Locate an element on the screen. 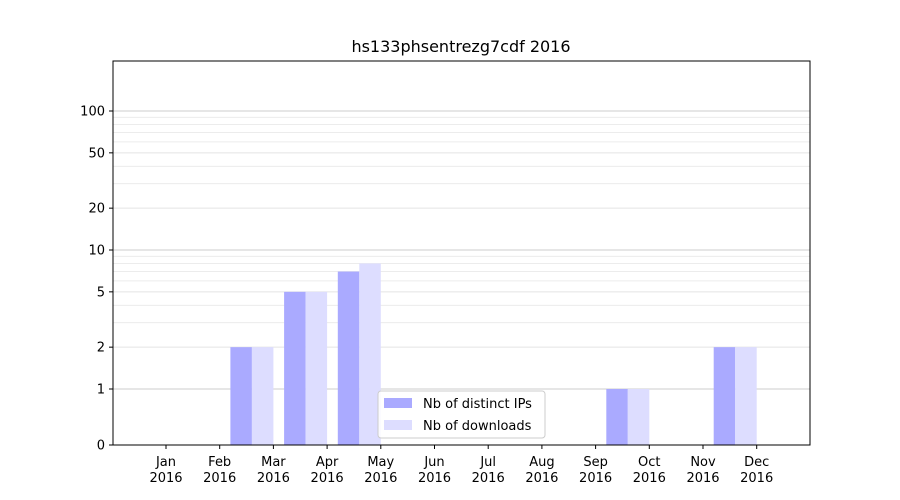 This screenshot has width=900, height=500. x-tick-label-month: Jul is located at coordinates (487, 462).